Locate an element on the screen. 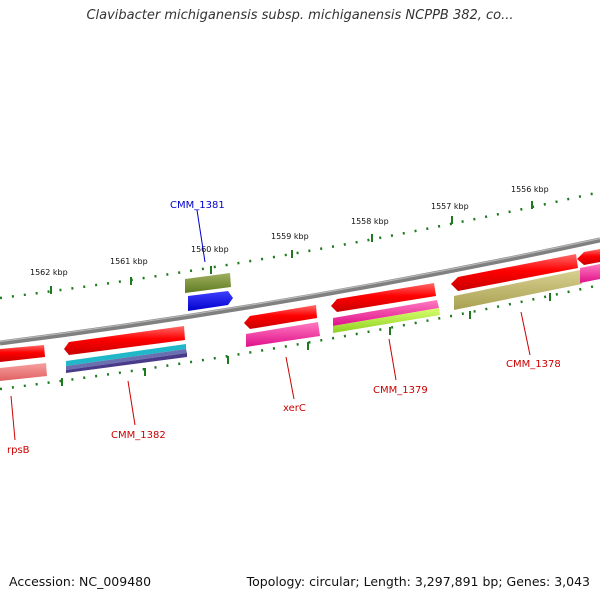 This screenshot has width=600, height=600. cds-xerC is located at coordinates (282, 326).